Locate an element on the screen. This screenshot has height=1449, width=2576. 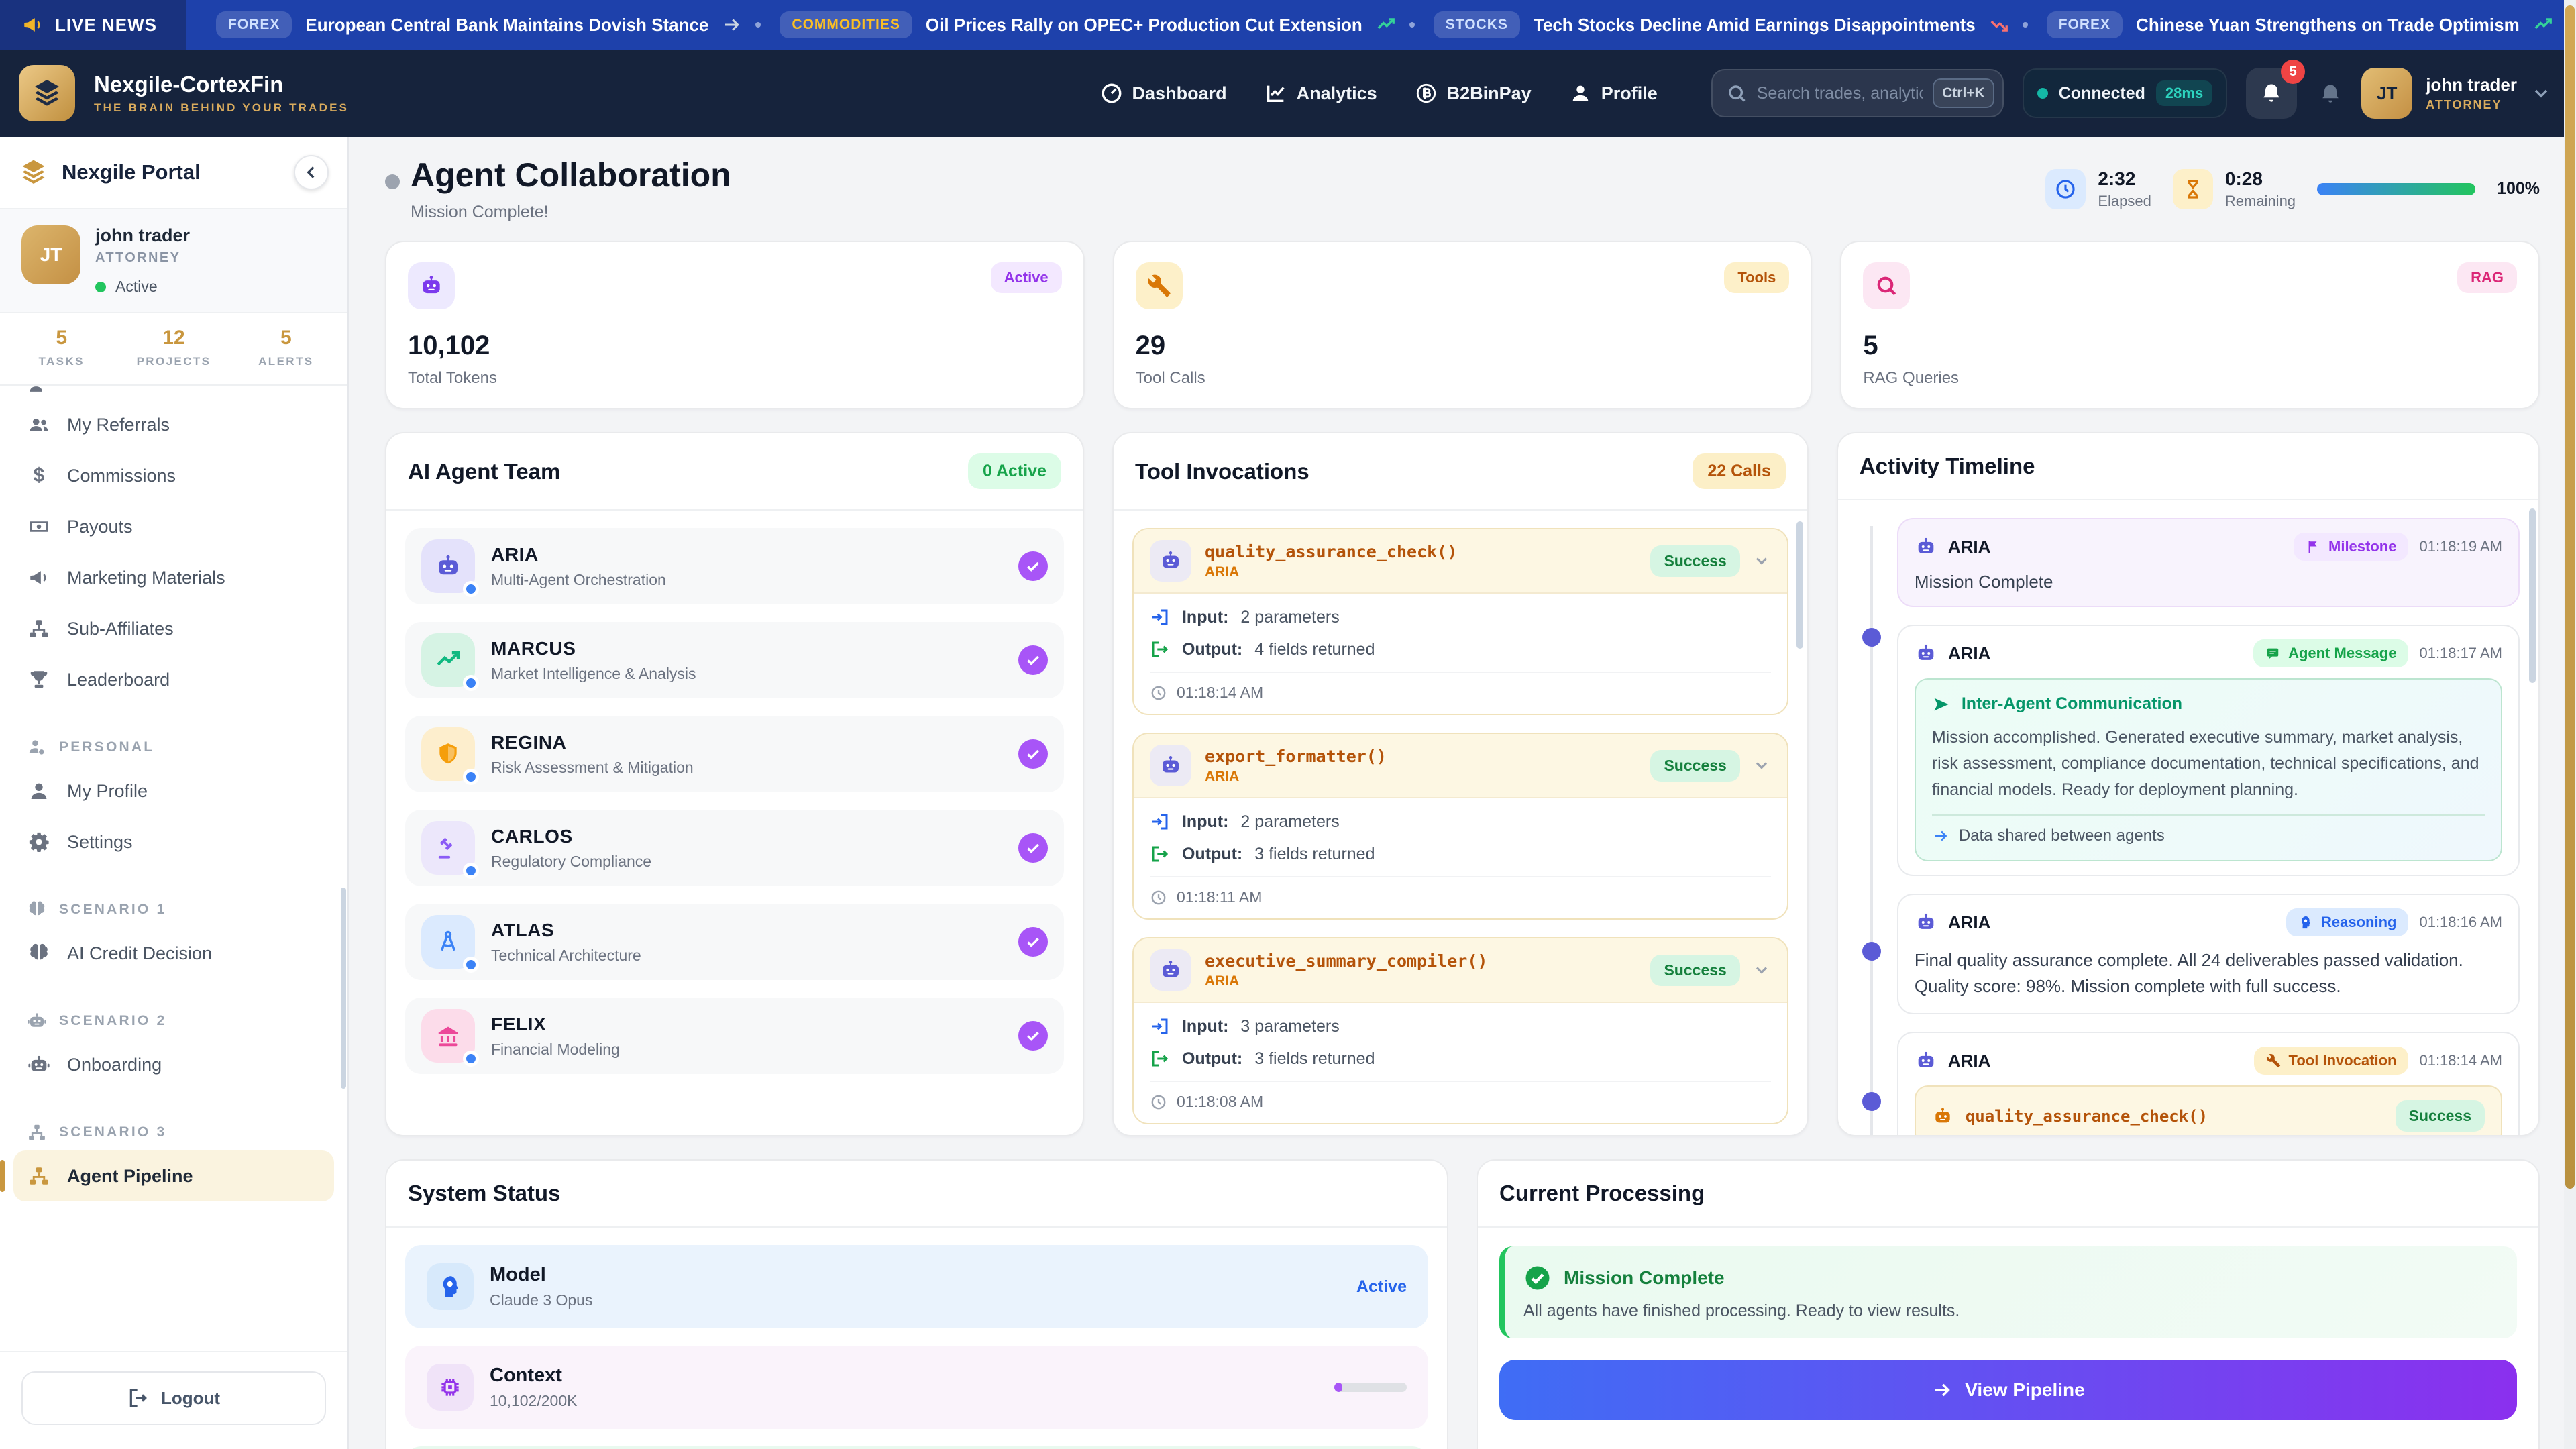
sidebar-item-agent-pipeline: Agent Pipeline is located at coordinates (167, 1175).